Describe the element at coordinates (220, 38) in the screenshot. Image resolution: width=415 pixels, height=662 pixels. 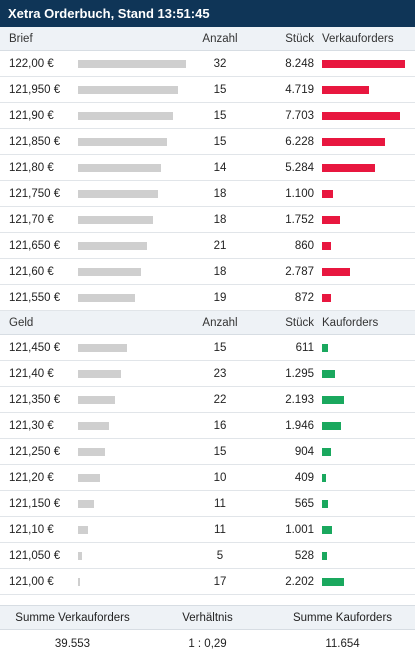
I see `ask-count-header: Anzahl` at that location.